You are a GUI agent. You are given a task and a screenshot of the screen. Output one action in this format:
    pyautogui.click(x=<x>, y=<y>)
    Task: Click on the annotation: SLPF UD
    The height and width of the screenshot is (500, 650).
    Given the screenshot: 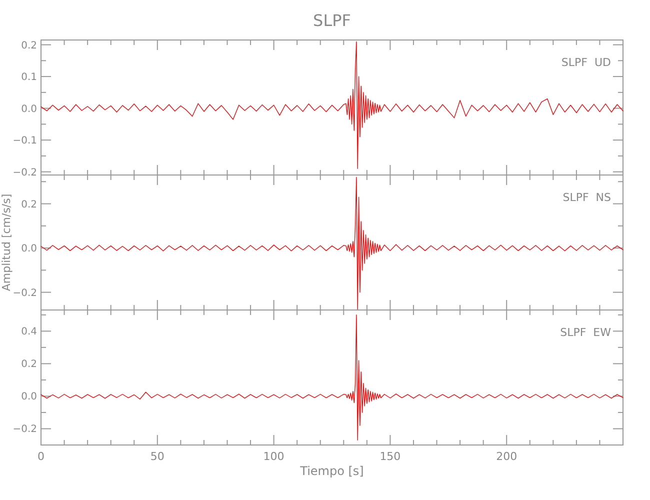 What is the action you would take?
    pyautogui.click(x=586, y=62)
    